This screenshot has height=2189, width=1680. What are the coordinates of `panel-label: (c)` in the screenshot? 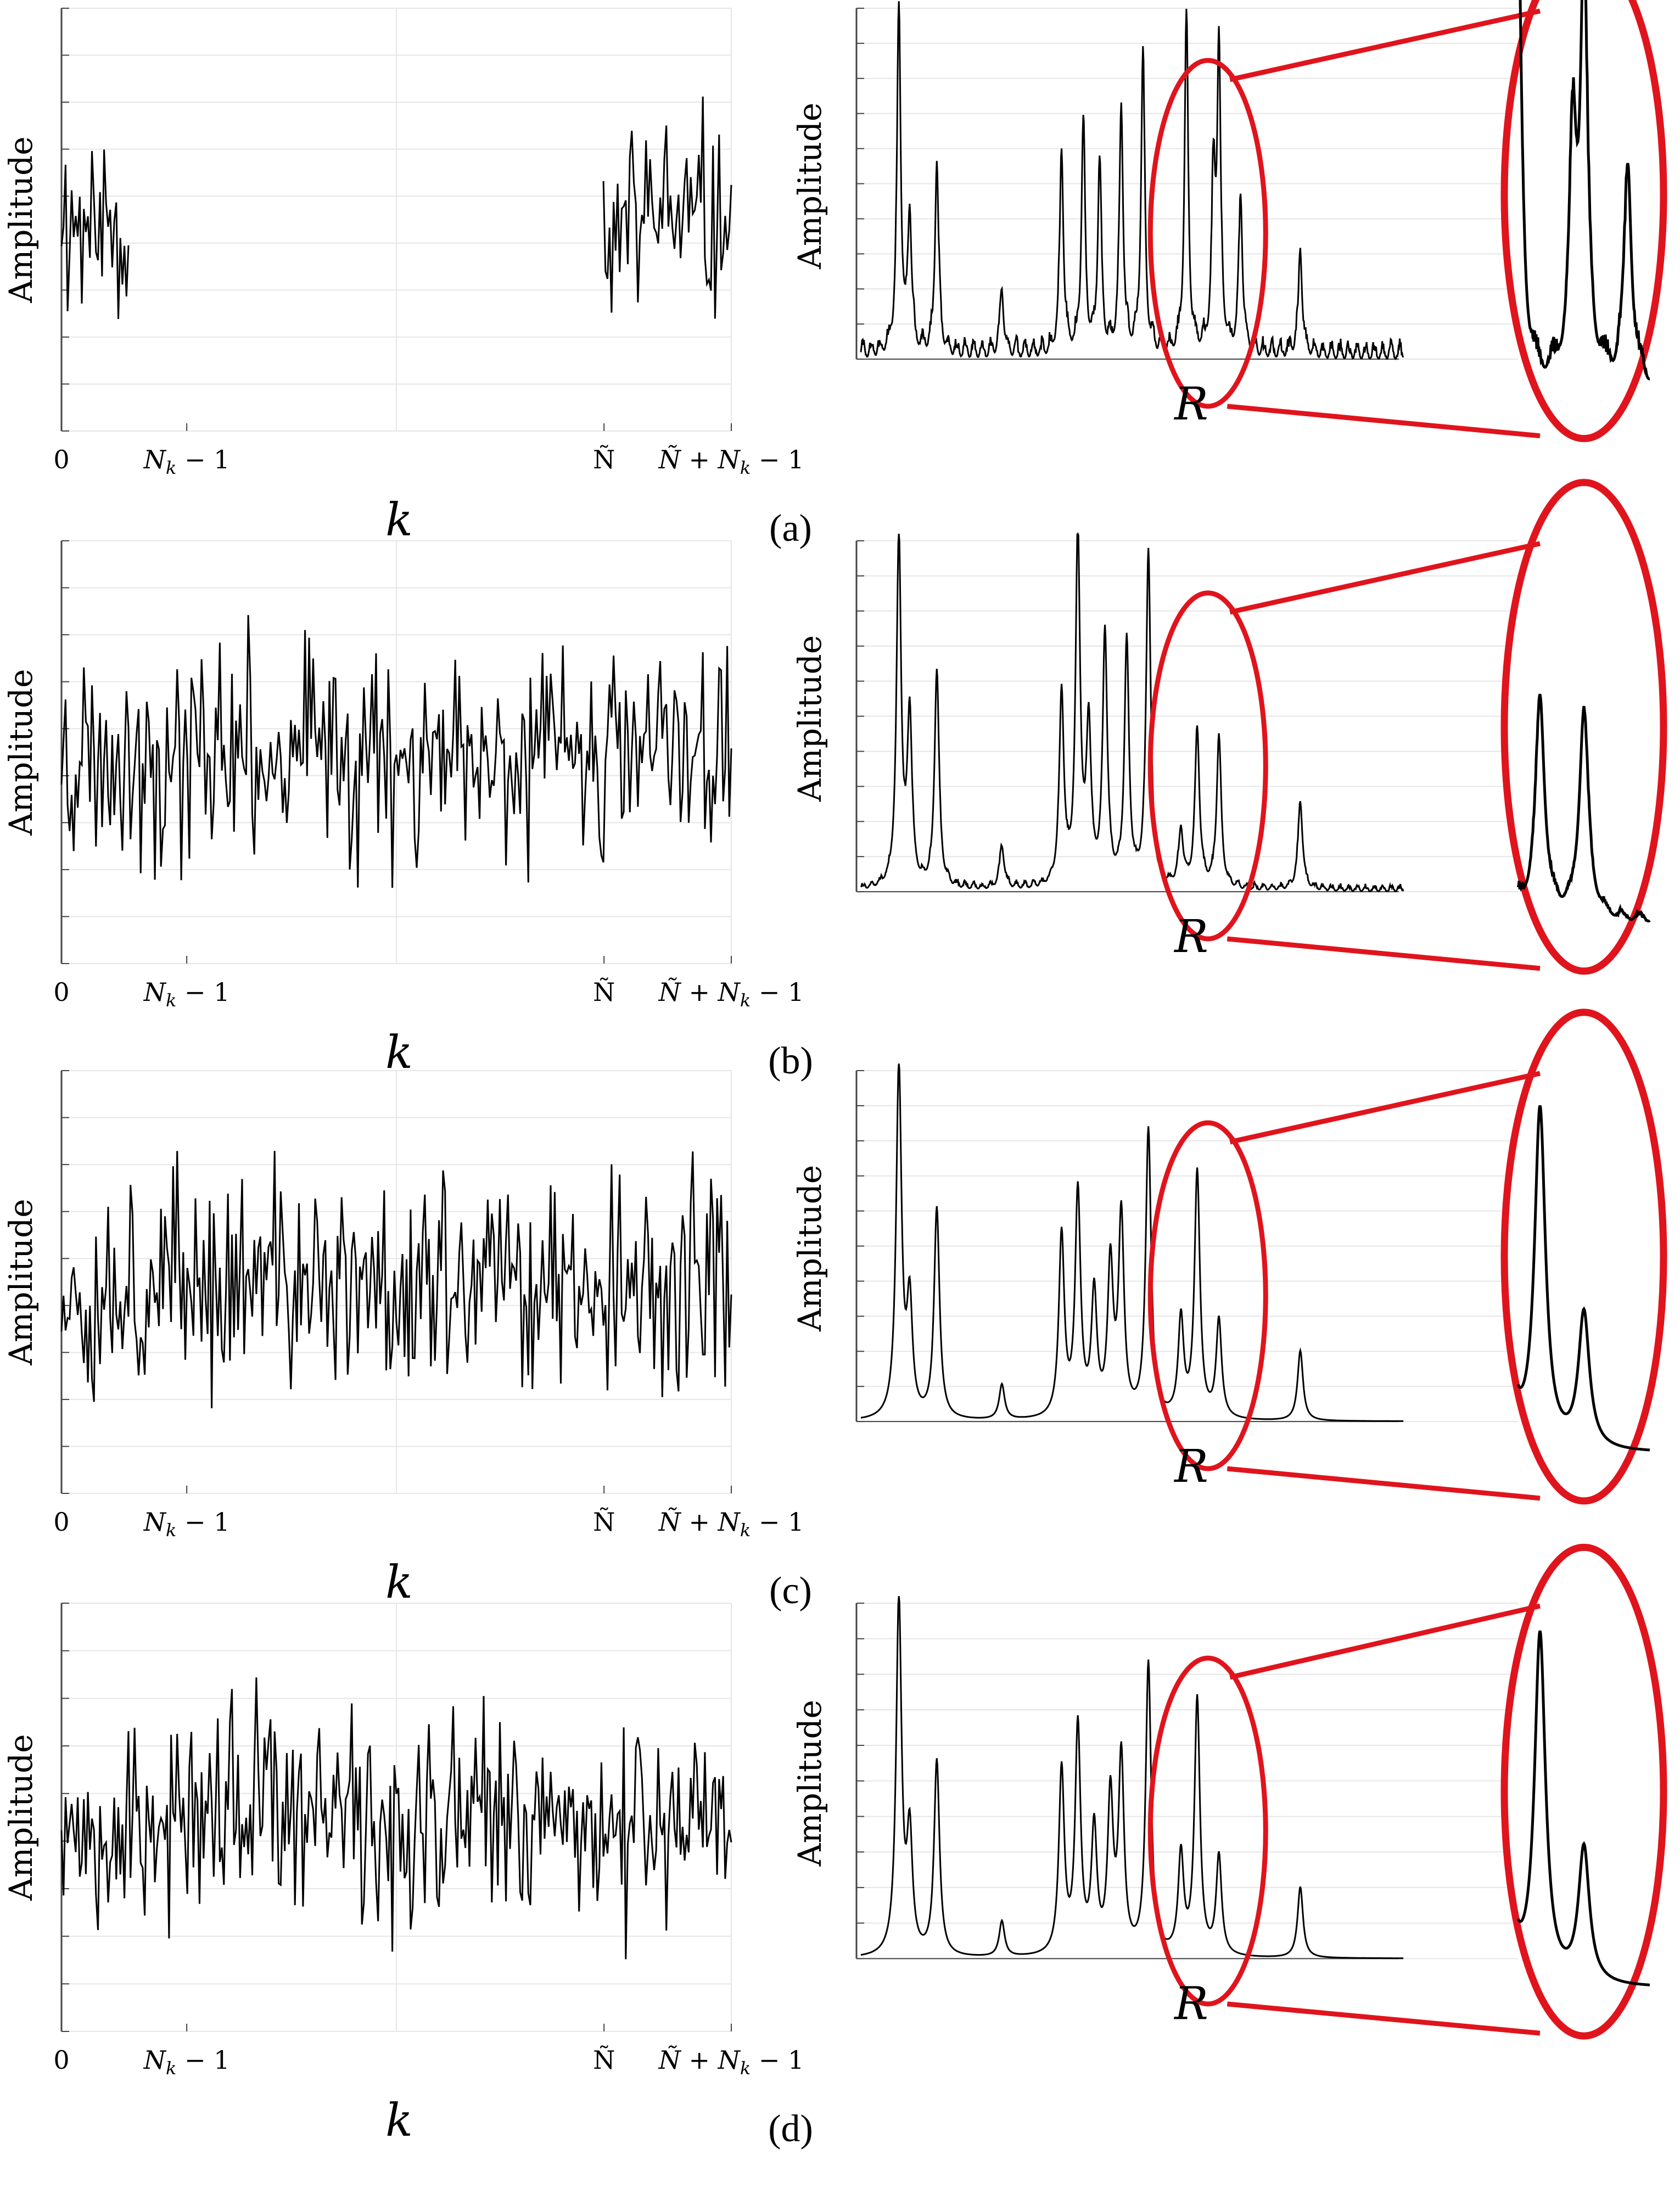 It's located at (791, 1591).